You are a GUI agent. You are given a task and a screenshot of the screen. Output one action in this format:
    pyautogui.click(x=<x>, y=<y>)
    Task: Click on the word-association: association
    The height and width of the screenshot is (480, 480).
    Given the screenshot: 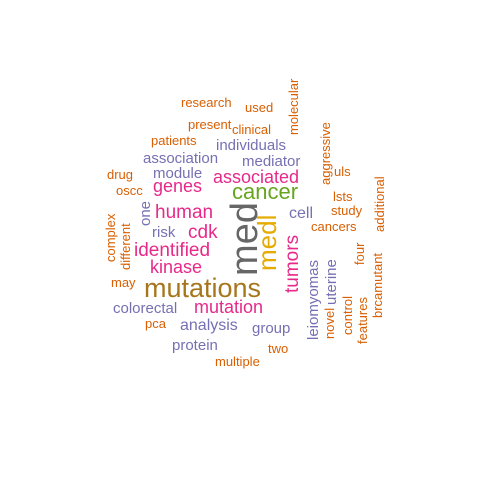 What is the action you would take?
    pyautogui.click(x=180, y=158)
    